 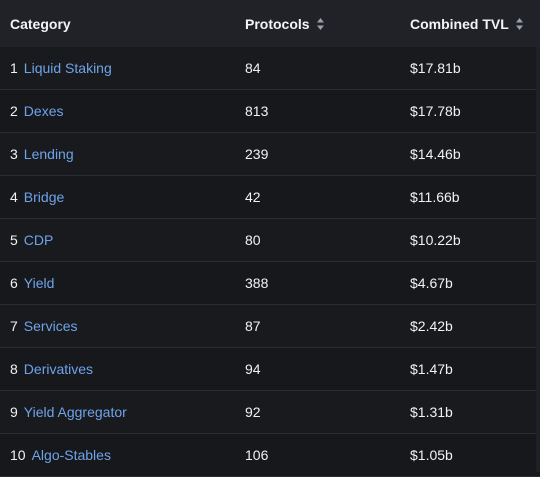 I want to click on rank-number: 8, so click(x=14, y=369).